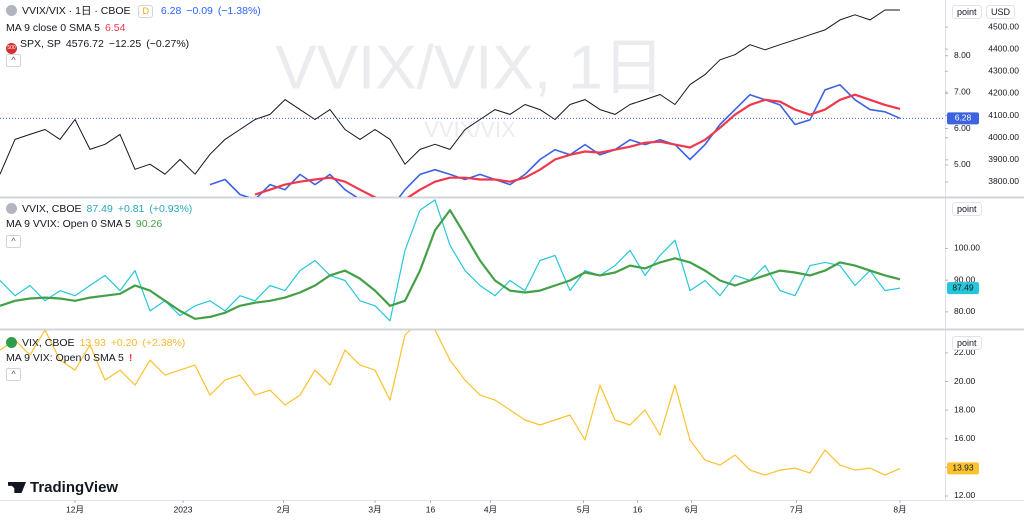 This screenshot has height=521, width=1024. I want to click on x-tick-label: 2月, so click(283, 509).